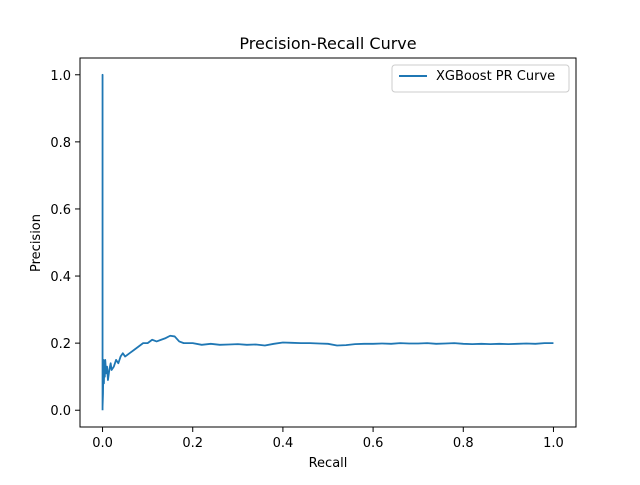  What do you see at coordinates (192, 443) in the screenshot?
I see `x-tick-label: 0.2` at bounding box center [192, 443].